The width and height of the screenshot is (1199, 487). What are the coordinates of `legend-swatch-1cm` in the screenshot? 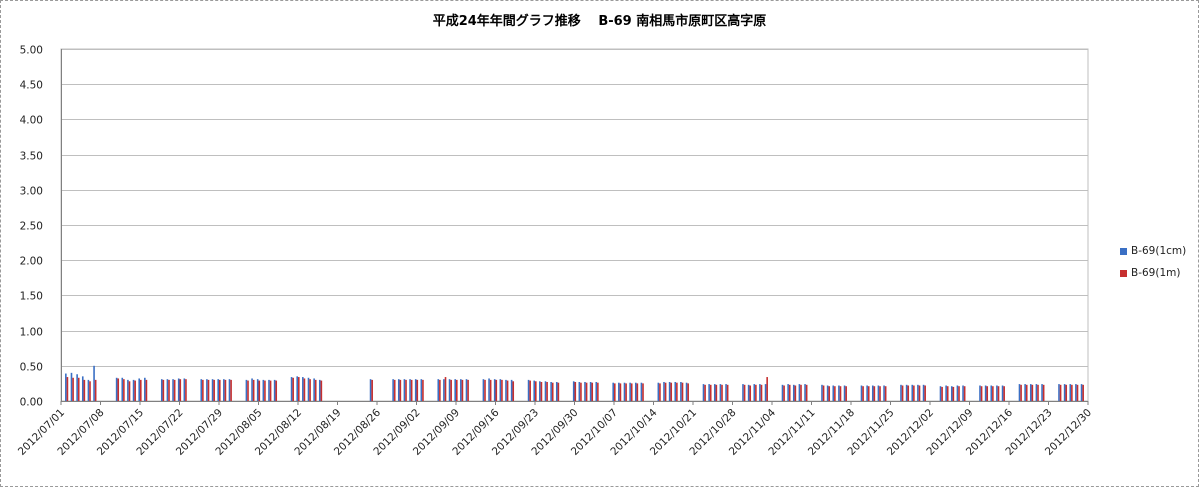 It's located at (1123, 251).